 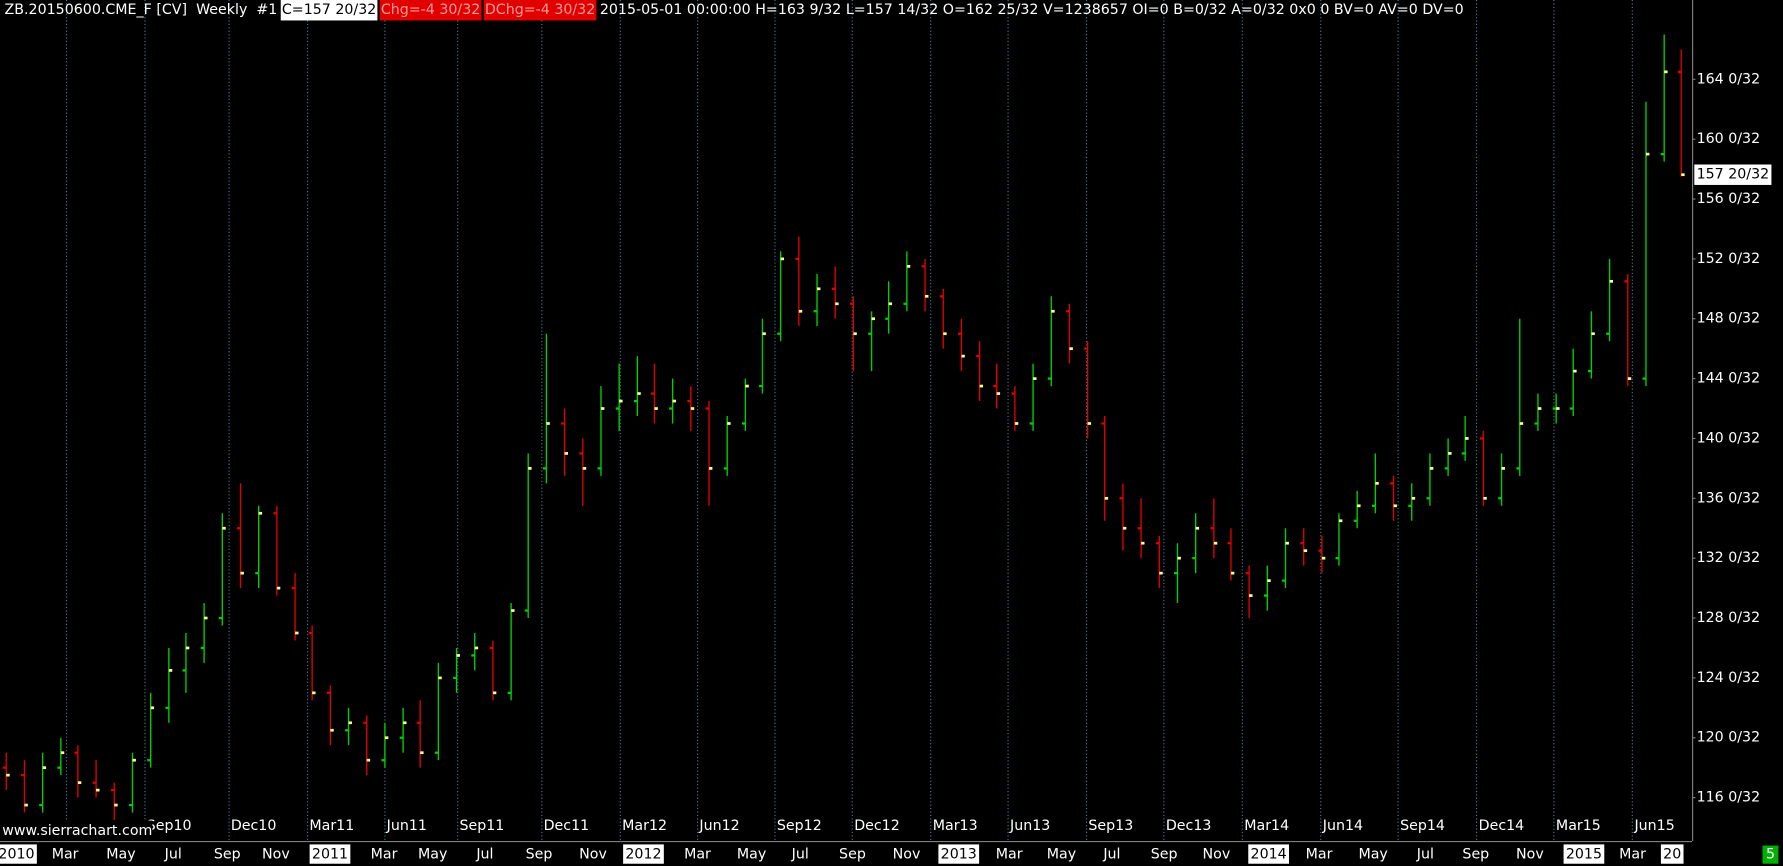 I want to click on x-tick-label: 2012, so click(x=643, y=855).